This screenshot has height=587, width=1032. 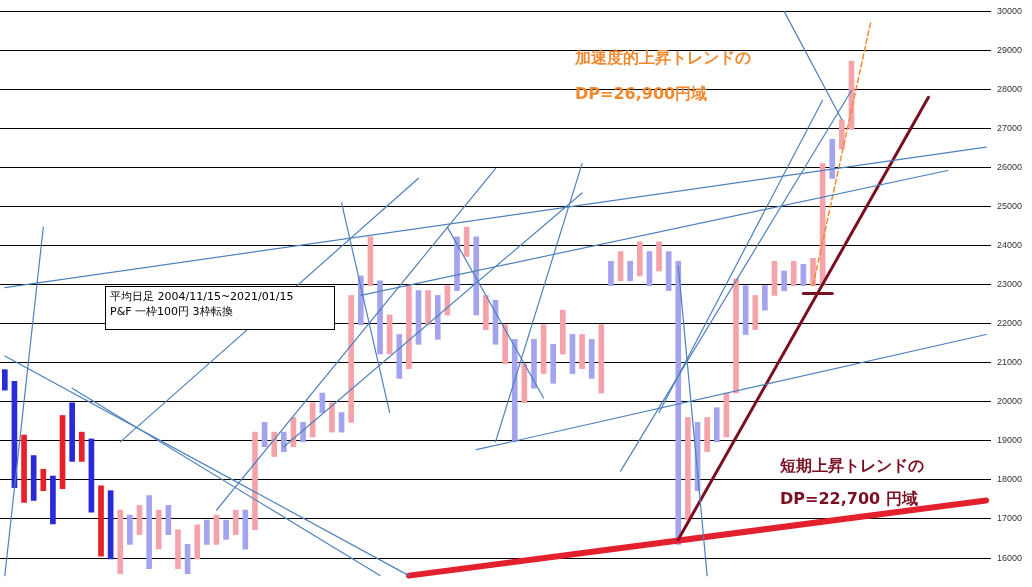 What do you see at coordinates (1009, 518) in the screenshot?
I see `y-tick-label: 17000` at bounding box center [1009, 518].